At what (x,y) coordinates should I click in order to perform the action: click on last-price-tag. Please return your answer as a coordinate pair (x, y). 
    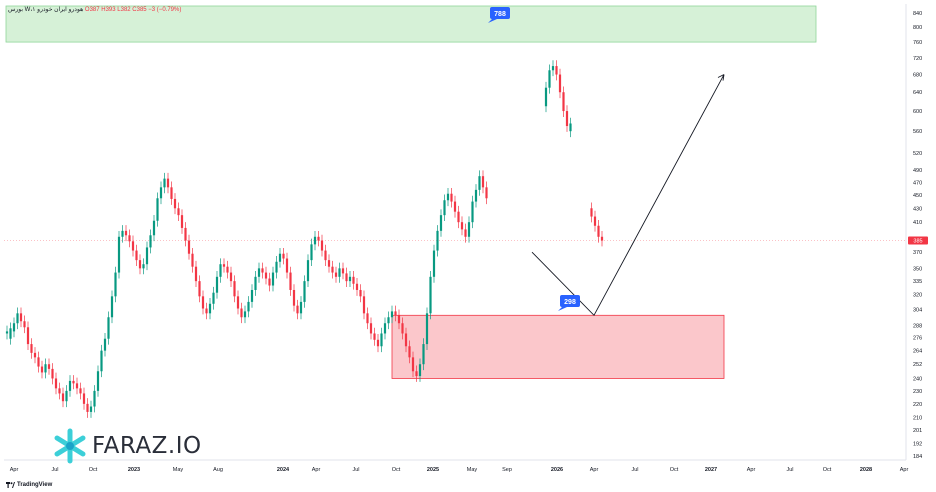
    Looking at the image, I should click on (918, 240).